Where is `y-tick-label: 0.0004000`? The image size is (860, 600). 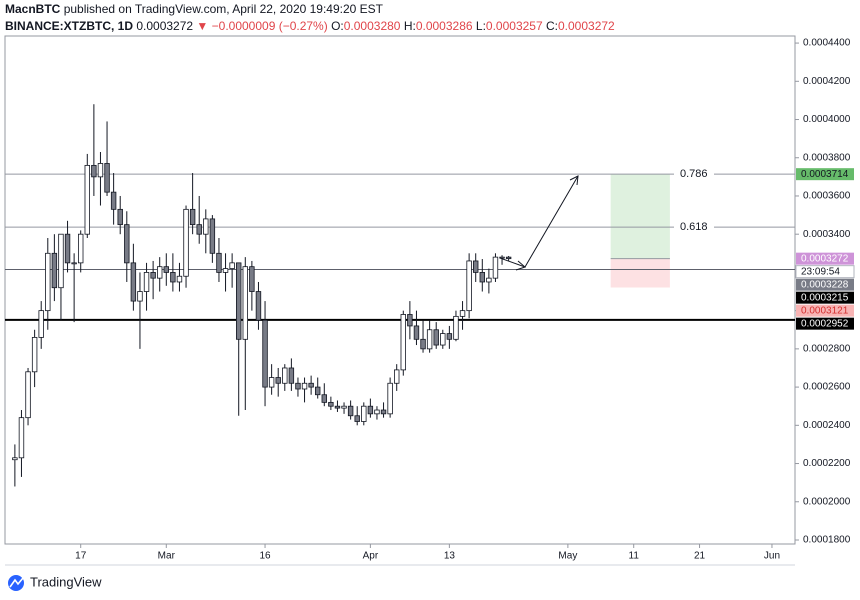 y-tick-label: 0.0004000 is located at coordinates (827, 119).